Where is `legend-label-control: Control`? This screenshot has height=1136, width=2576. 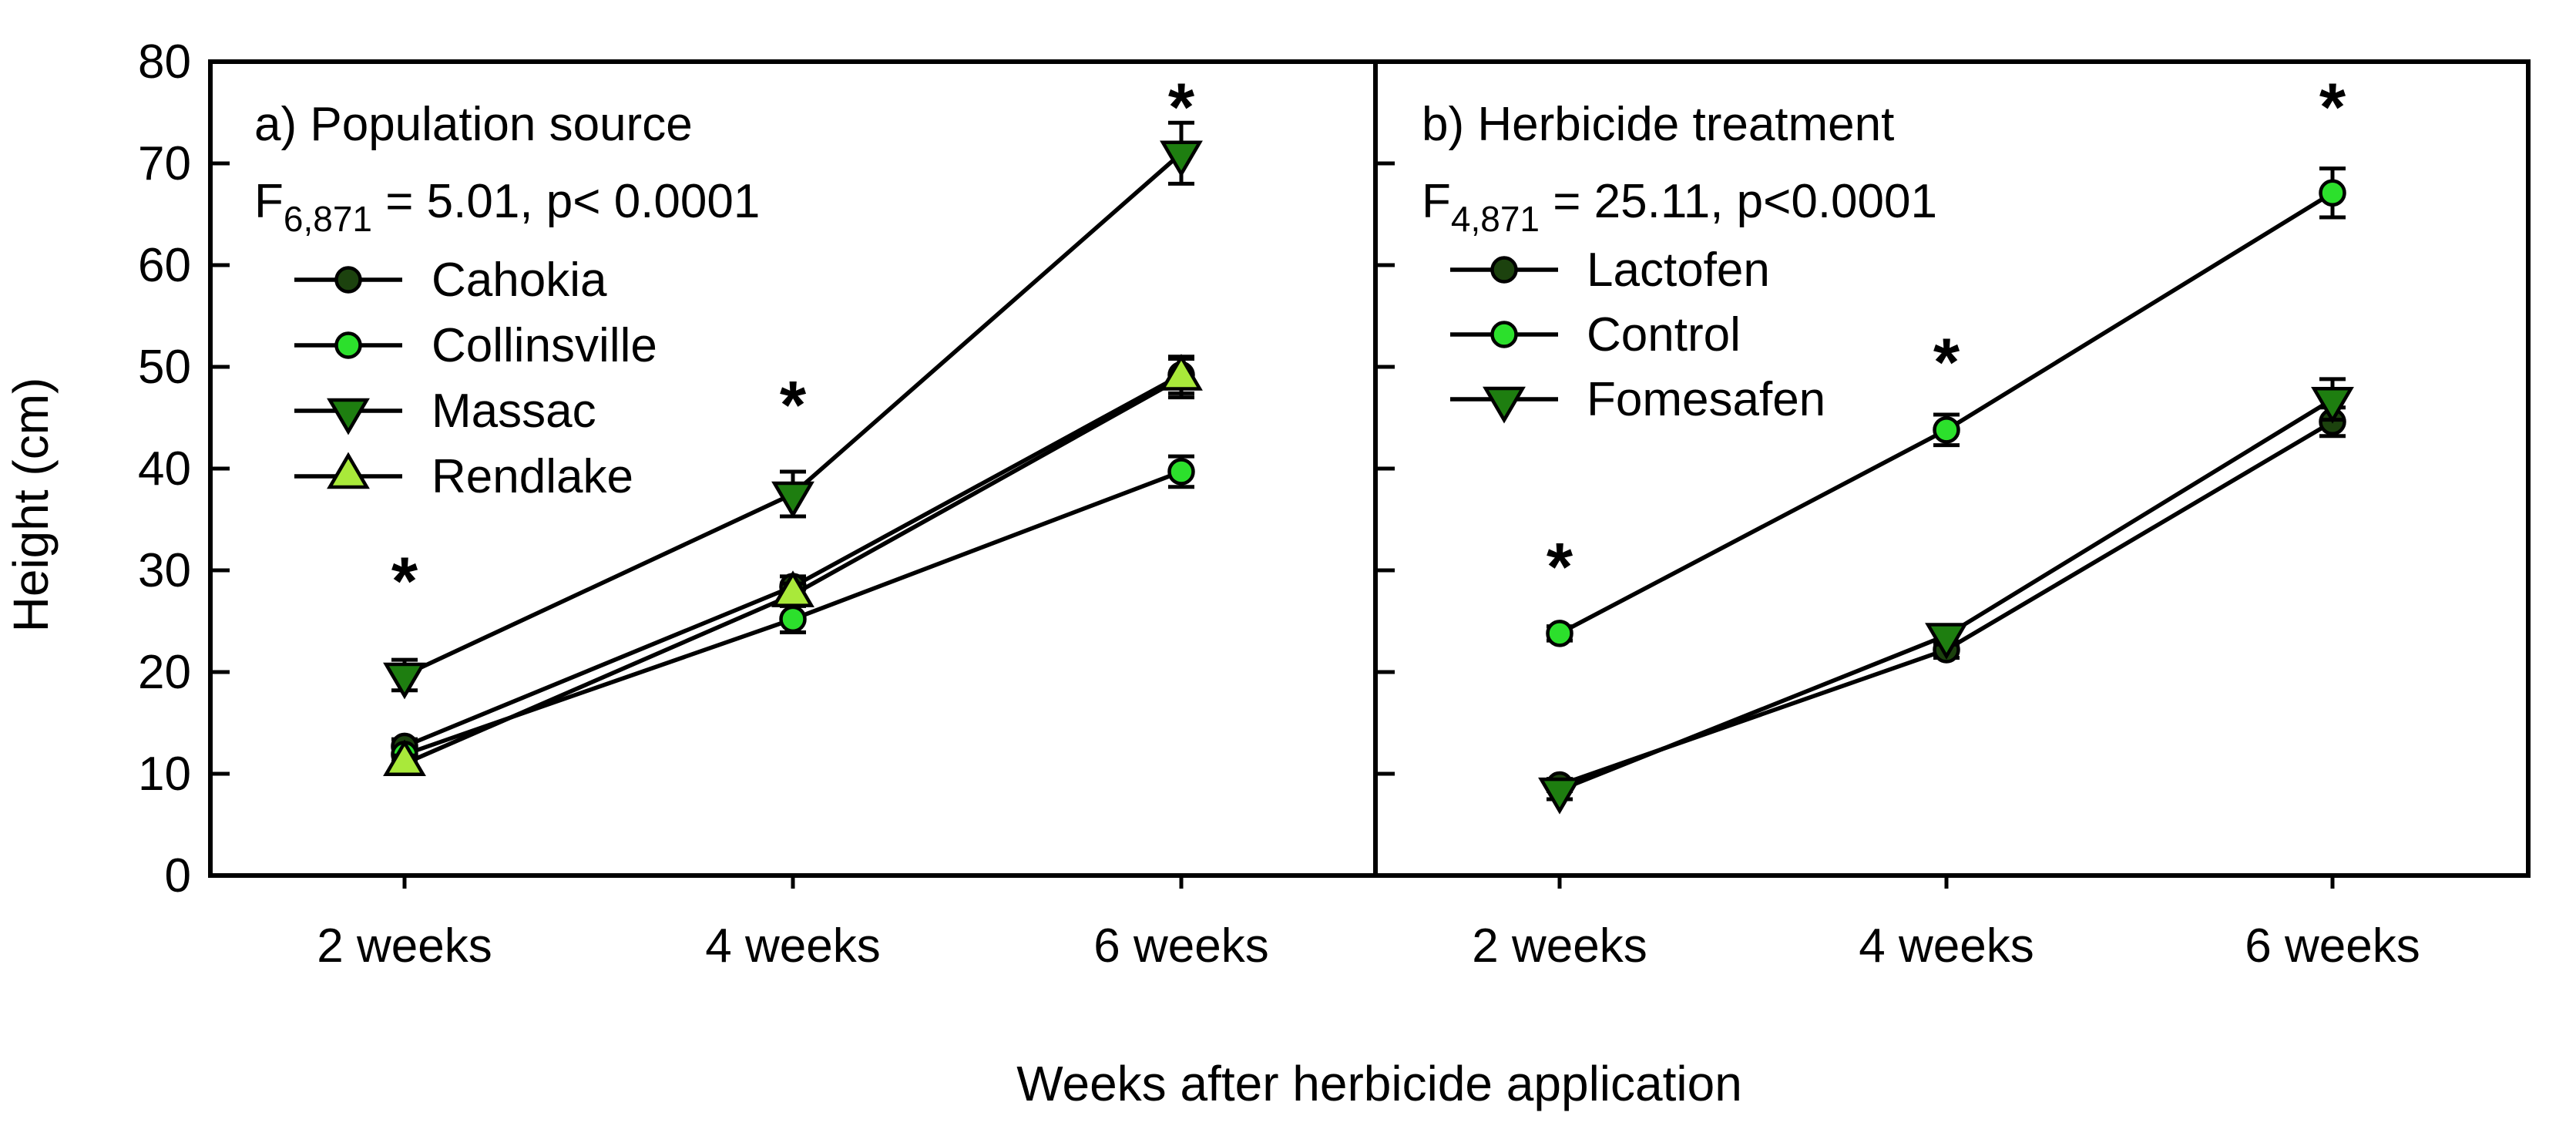 legend-label-control: Control is located at coordinates (1664, 335).